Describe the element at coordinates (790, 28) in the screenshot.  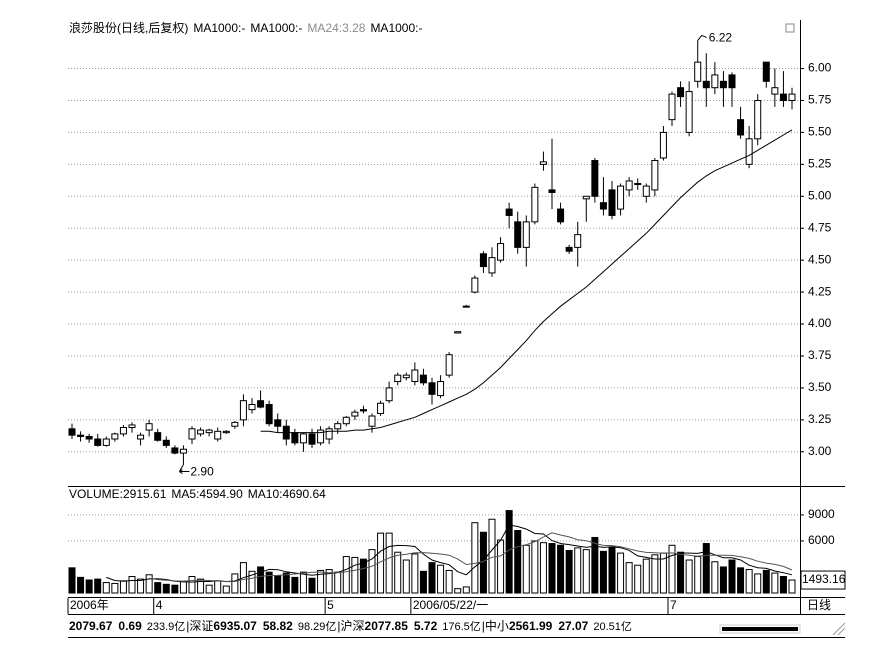
I see `window-icon` at that location.